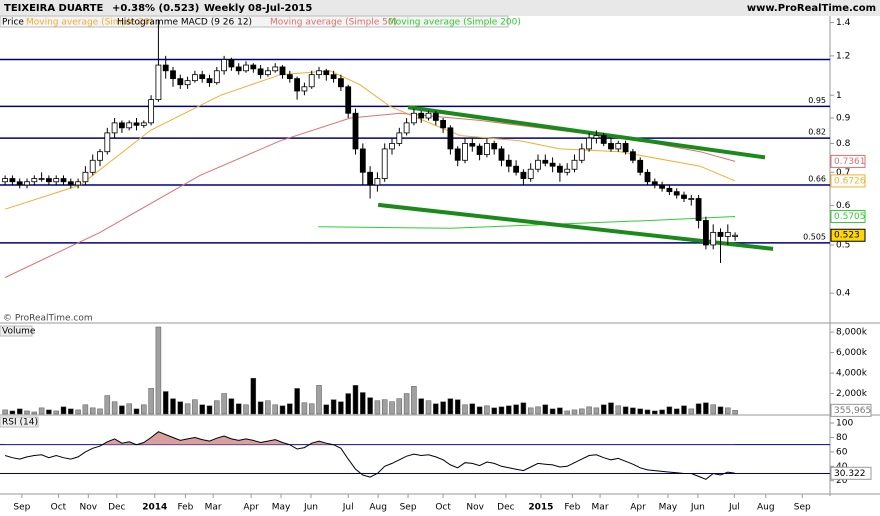  Describe the element at coordinates (475, 508) in the screenshot. I see `x-tick-label: Nov` at that location.